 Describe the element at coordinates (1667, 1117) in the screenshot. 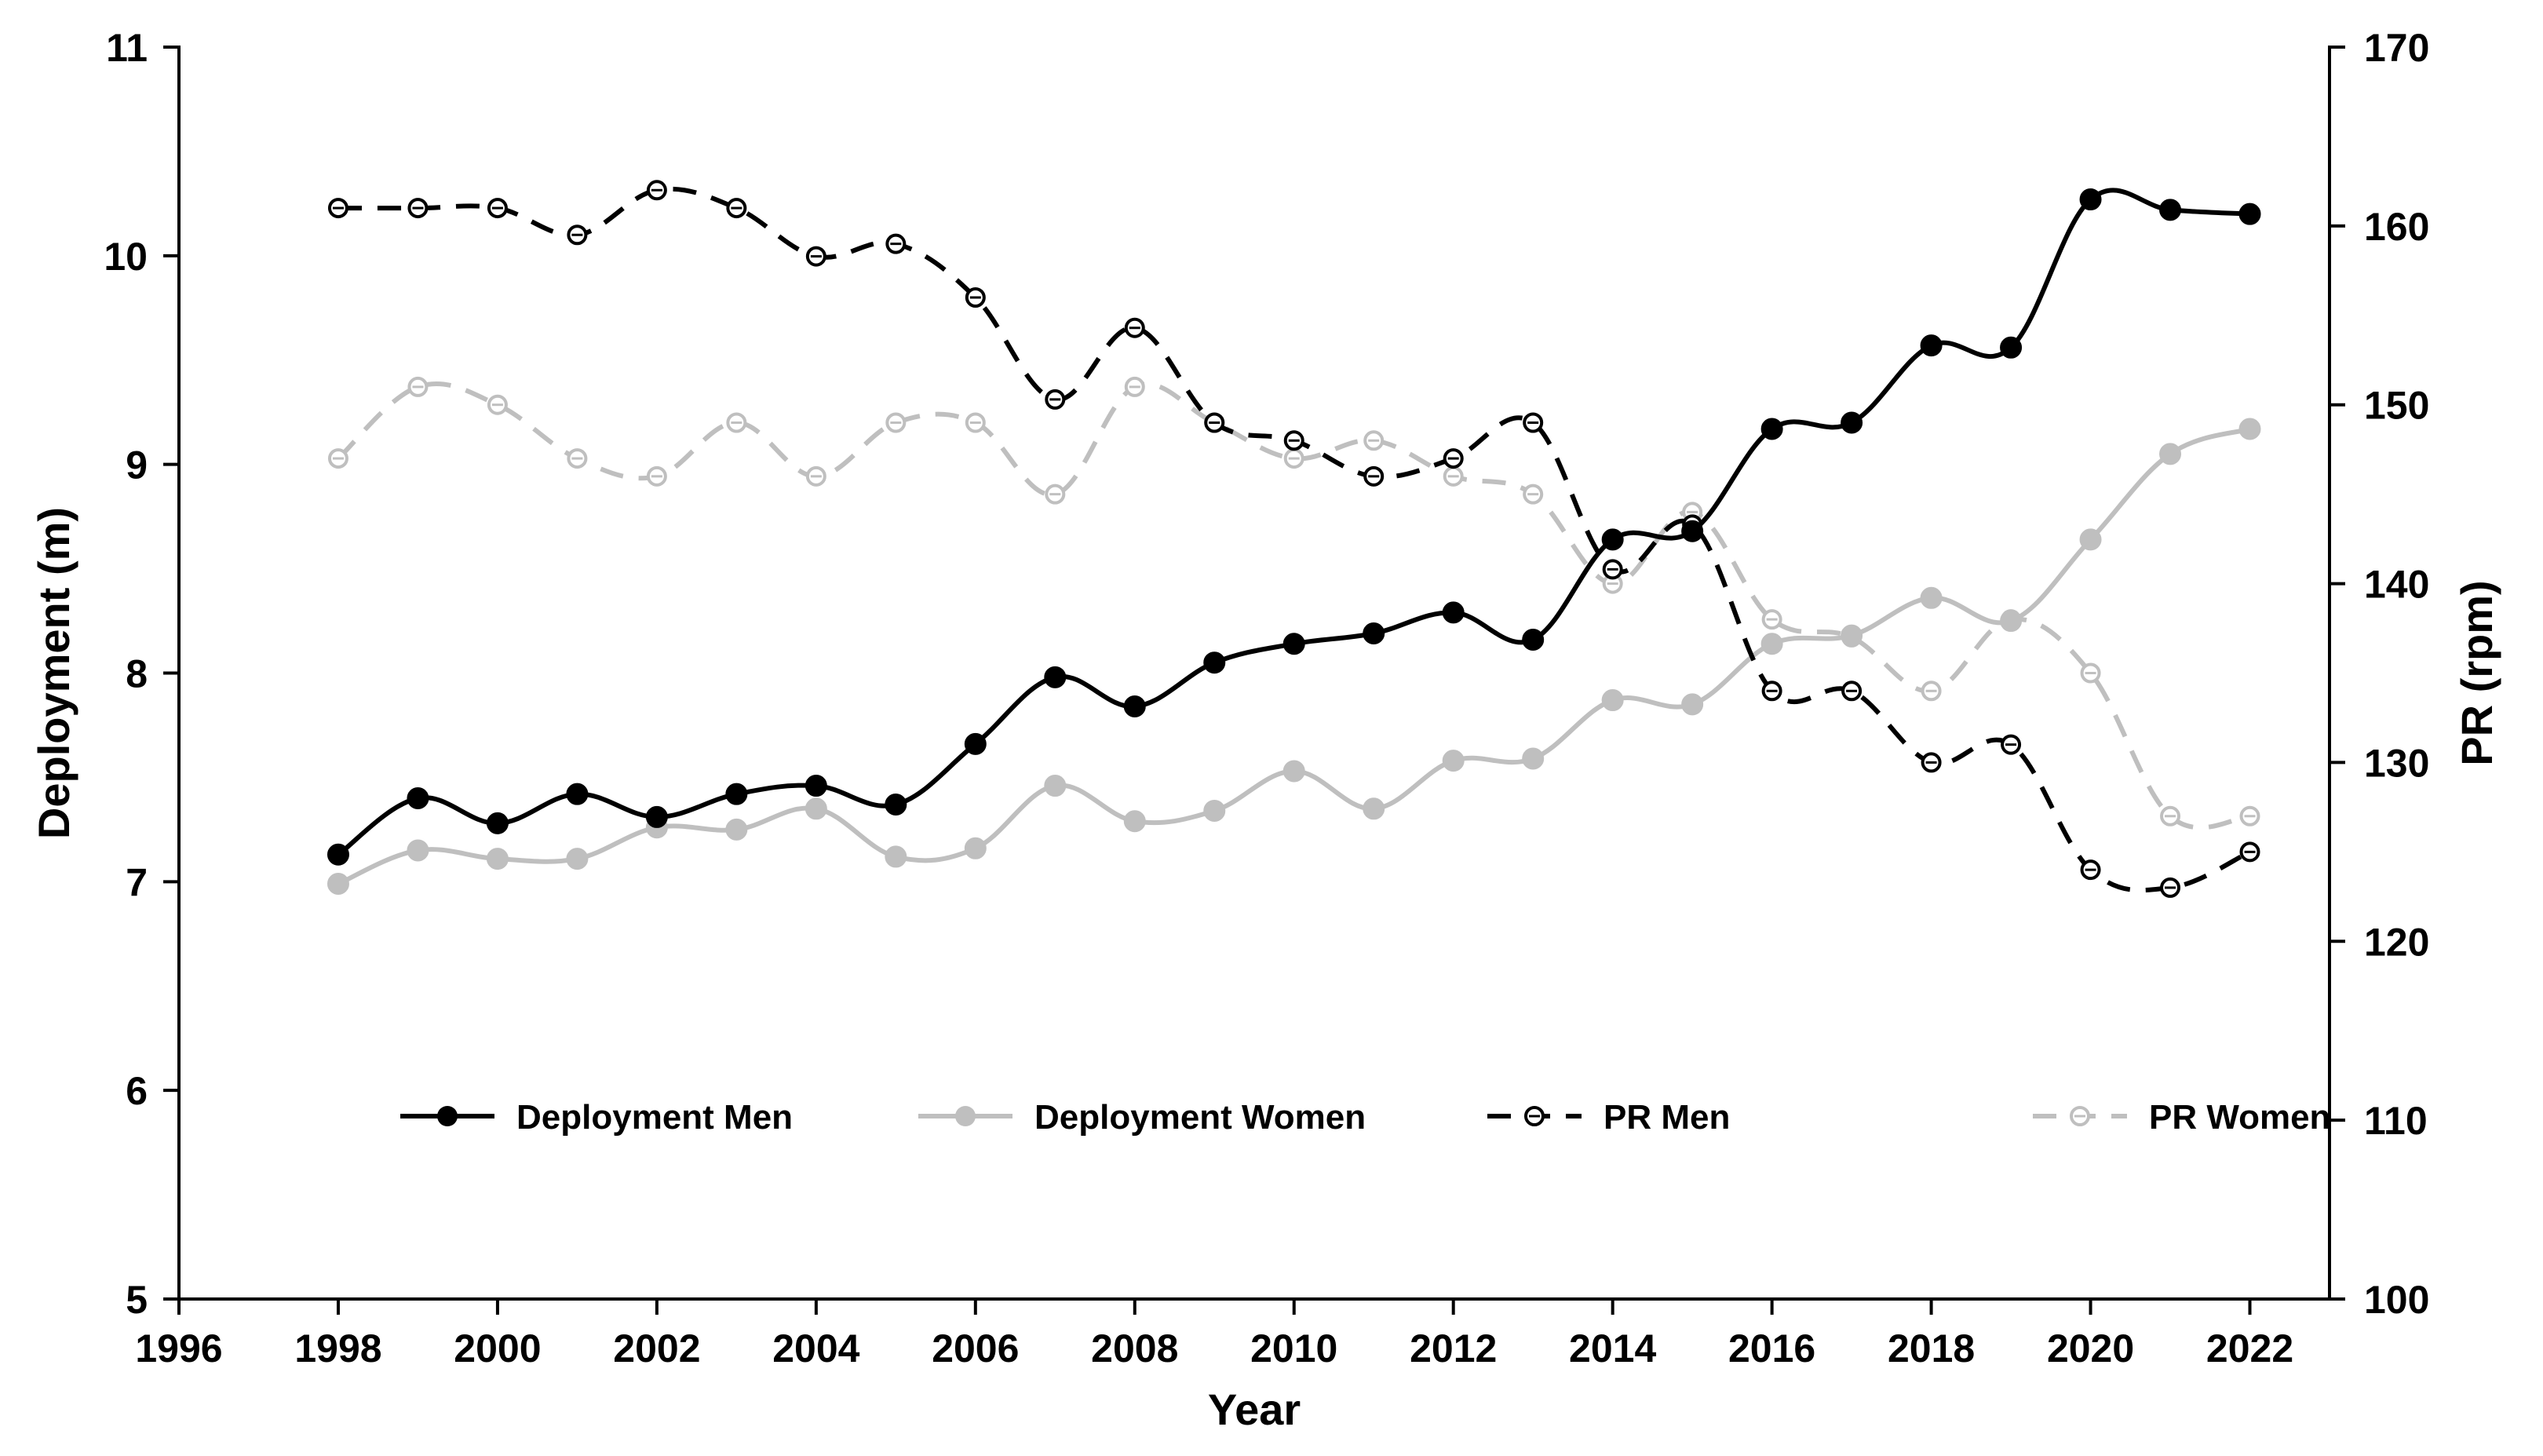

I see `legend-label-pr-men: PR Men` at that location.